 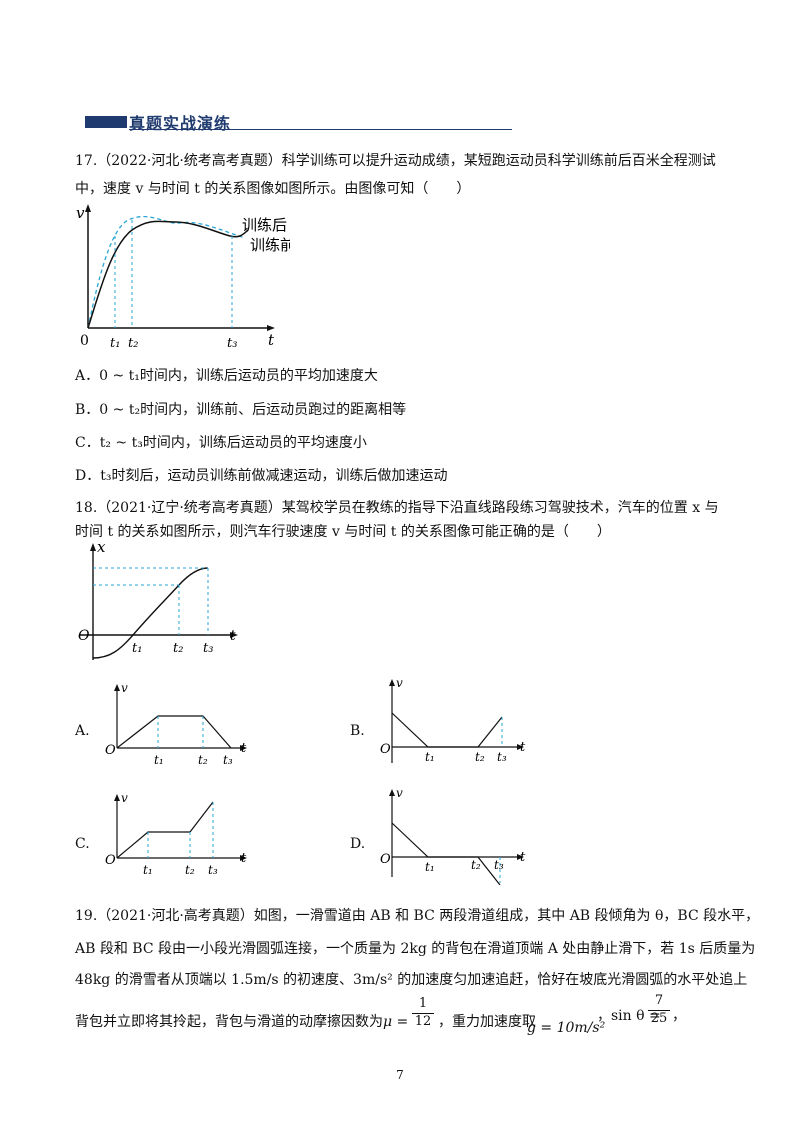 I want to click on q18-choice-a-label: A., so click(x=82, y=731).